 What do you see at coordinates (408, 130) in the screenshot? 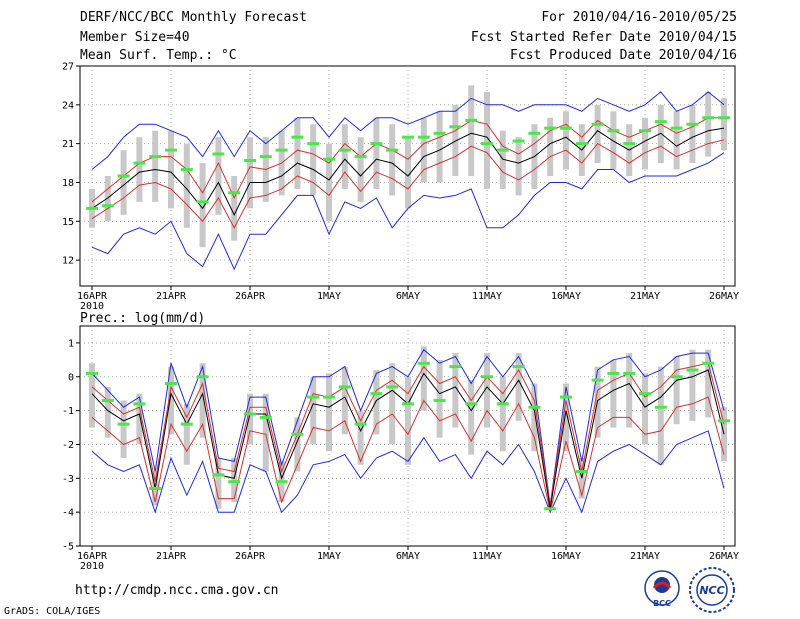
I see `ensemble-max-line` at bounding box center [408, 130].